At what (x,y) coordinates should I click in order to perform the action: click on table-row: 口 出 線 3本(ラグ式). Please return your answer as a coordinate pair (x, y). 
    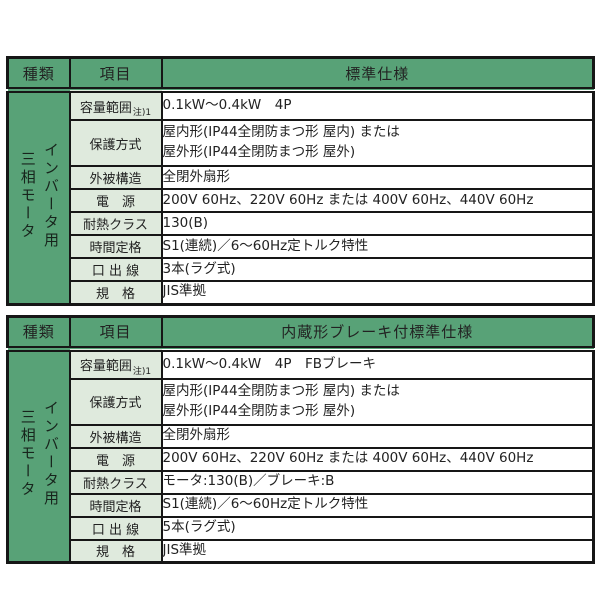
    Looking at the image, I should click on (301, 269).